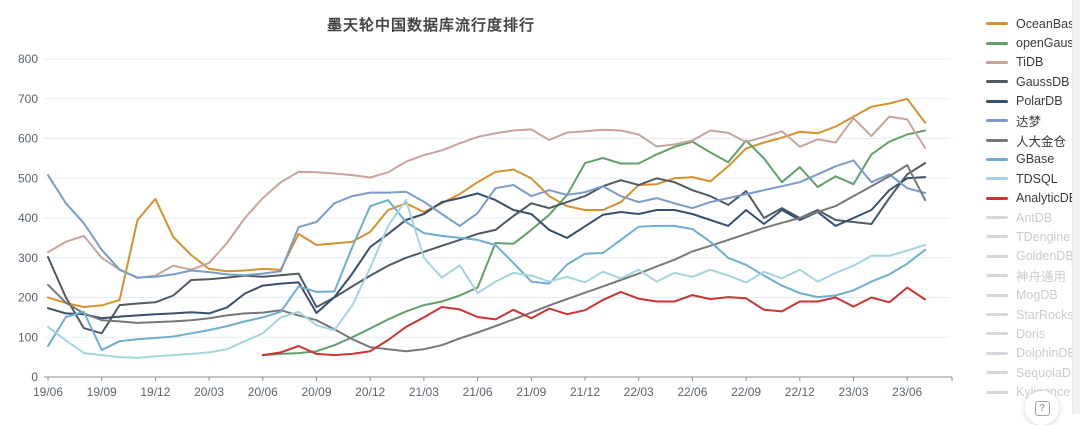 The width and height of the screenshot is (1080, 425). I want to click on svg-text: 100, so click(28, 337).